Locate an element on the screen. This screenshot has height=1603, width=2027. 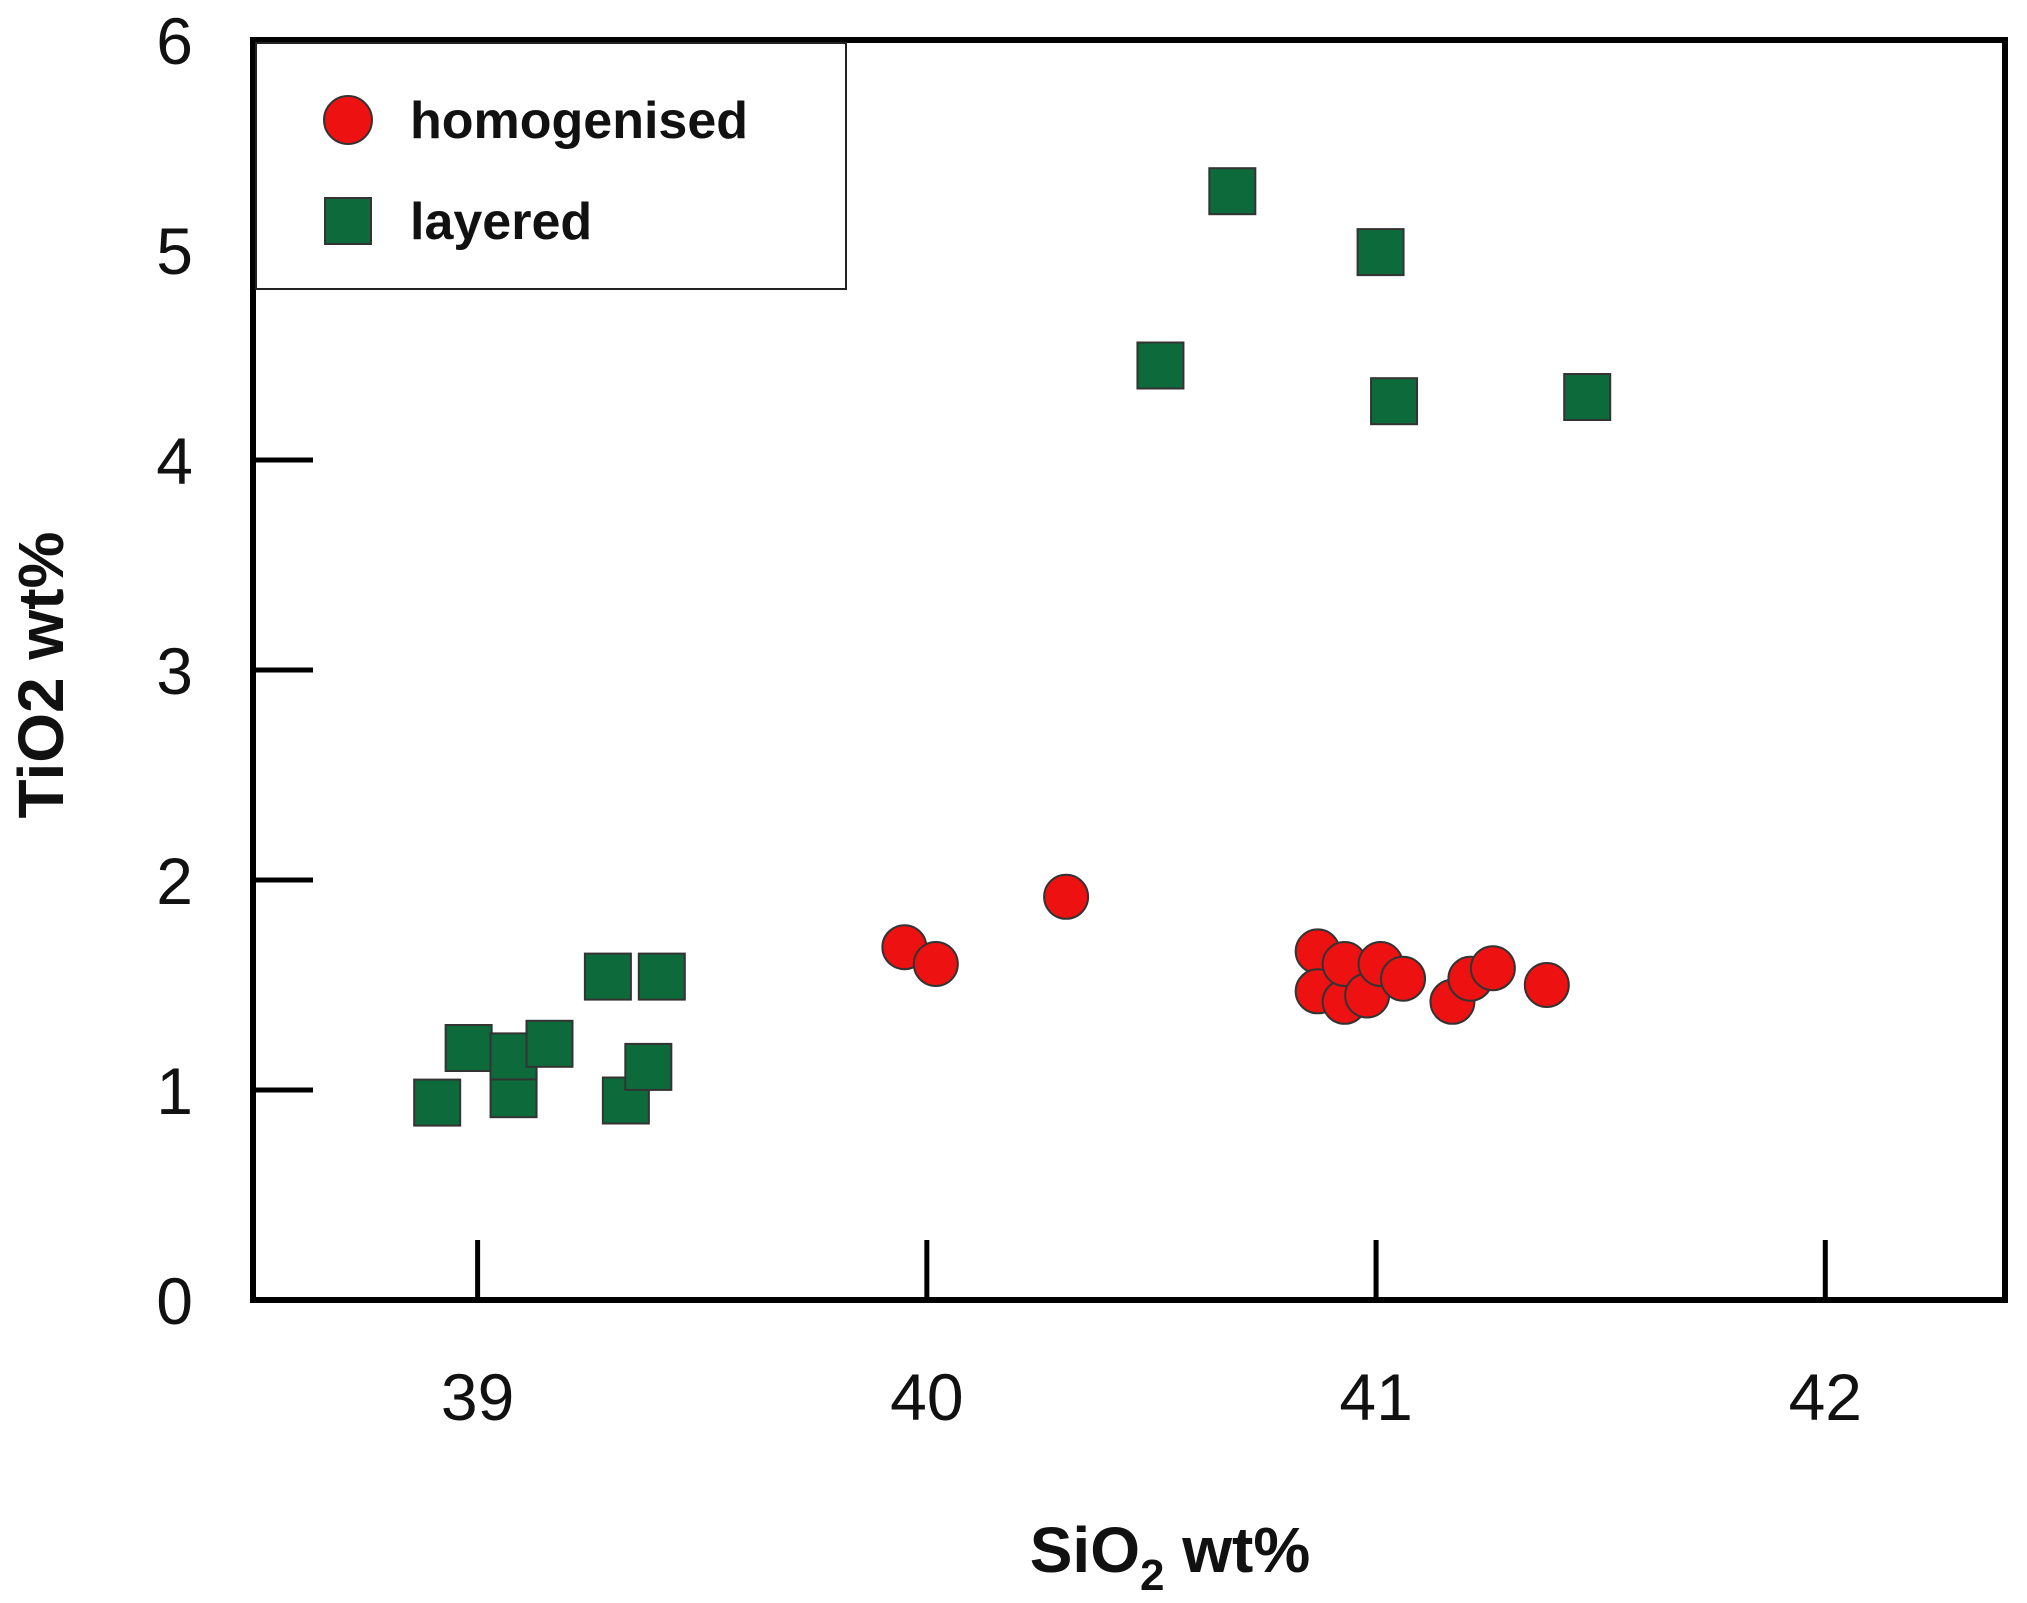
y-tick-label: 6 is located at coordinates (174, 41).